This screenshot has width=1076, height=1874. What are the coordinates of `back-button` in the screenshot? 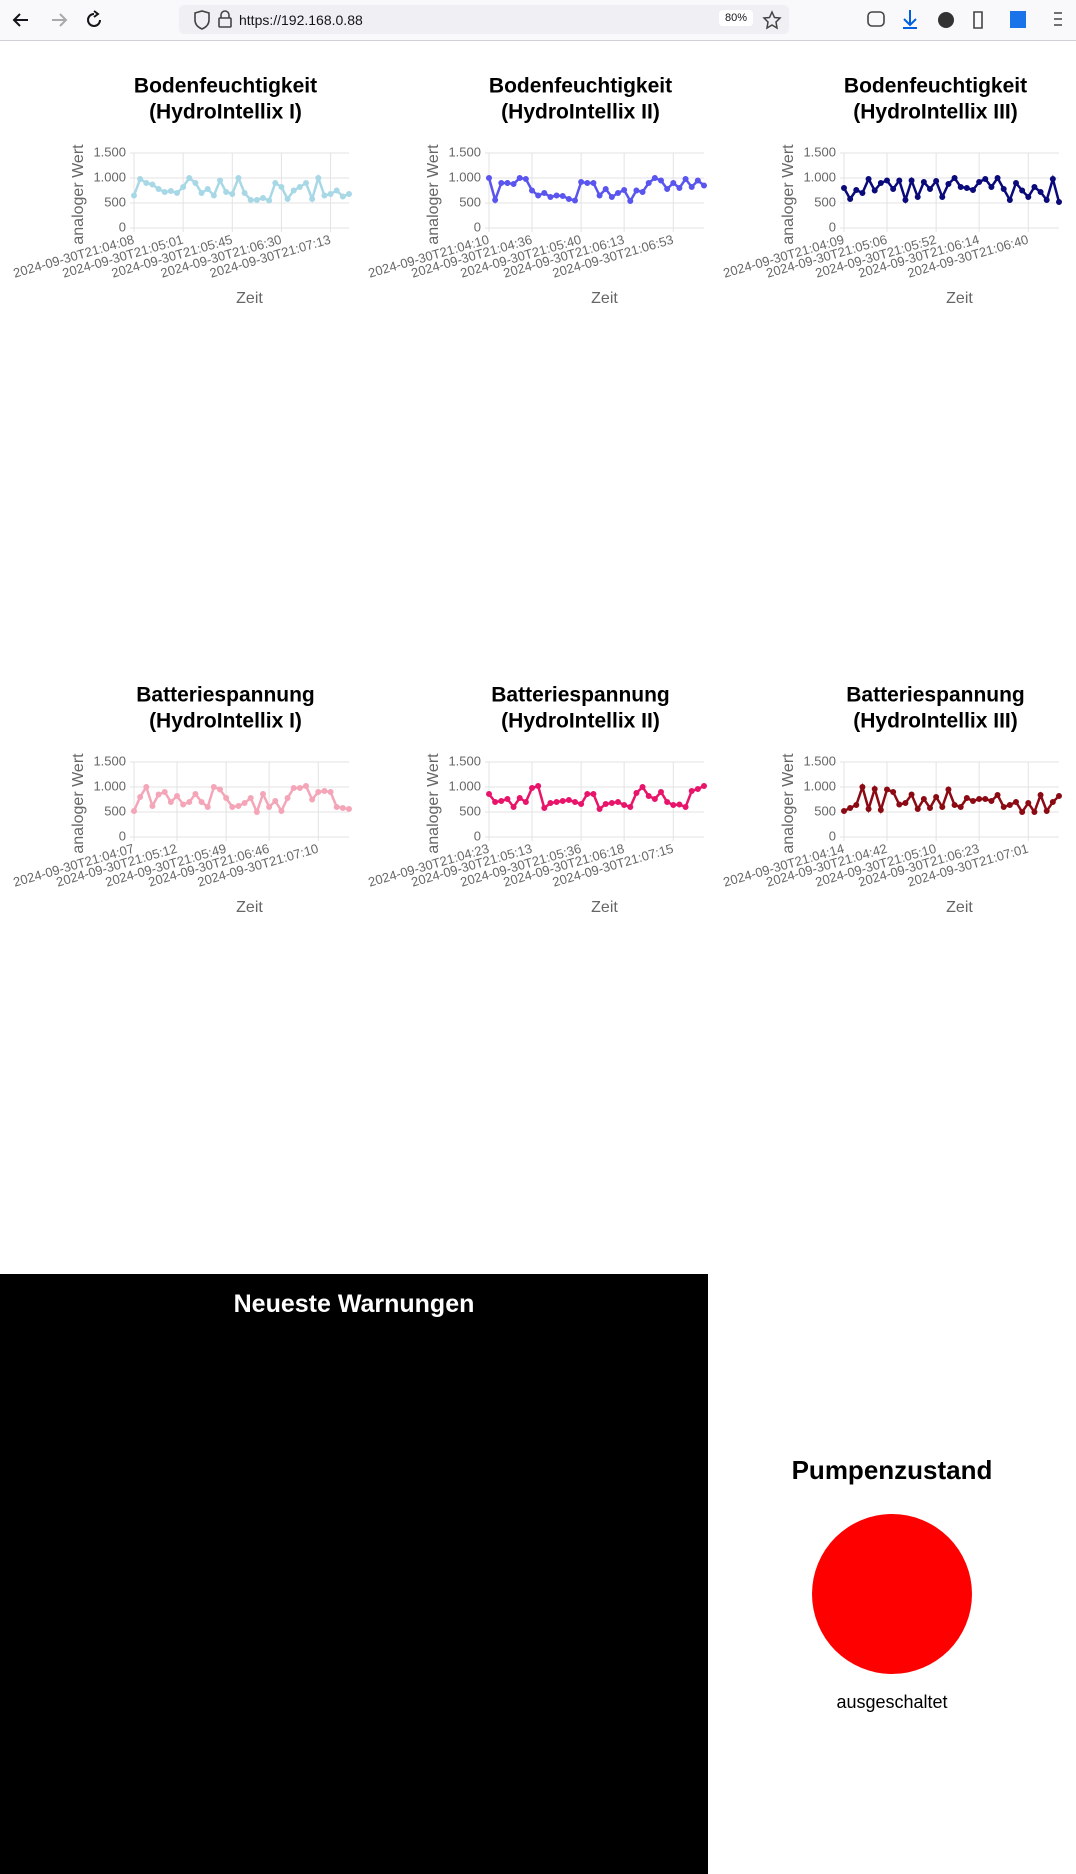 It's located at (20, 20).